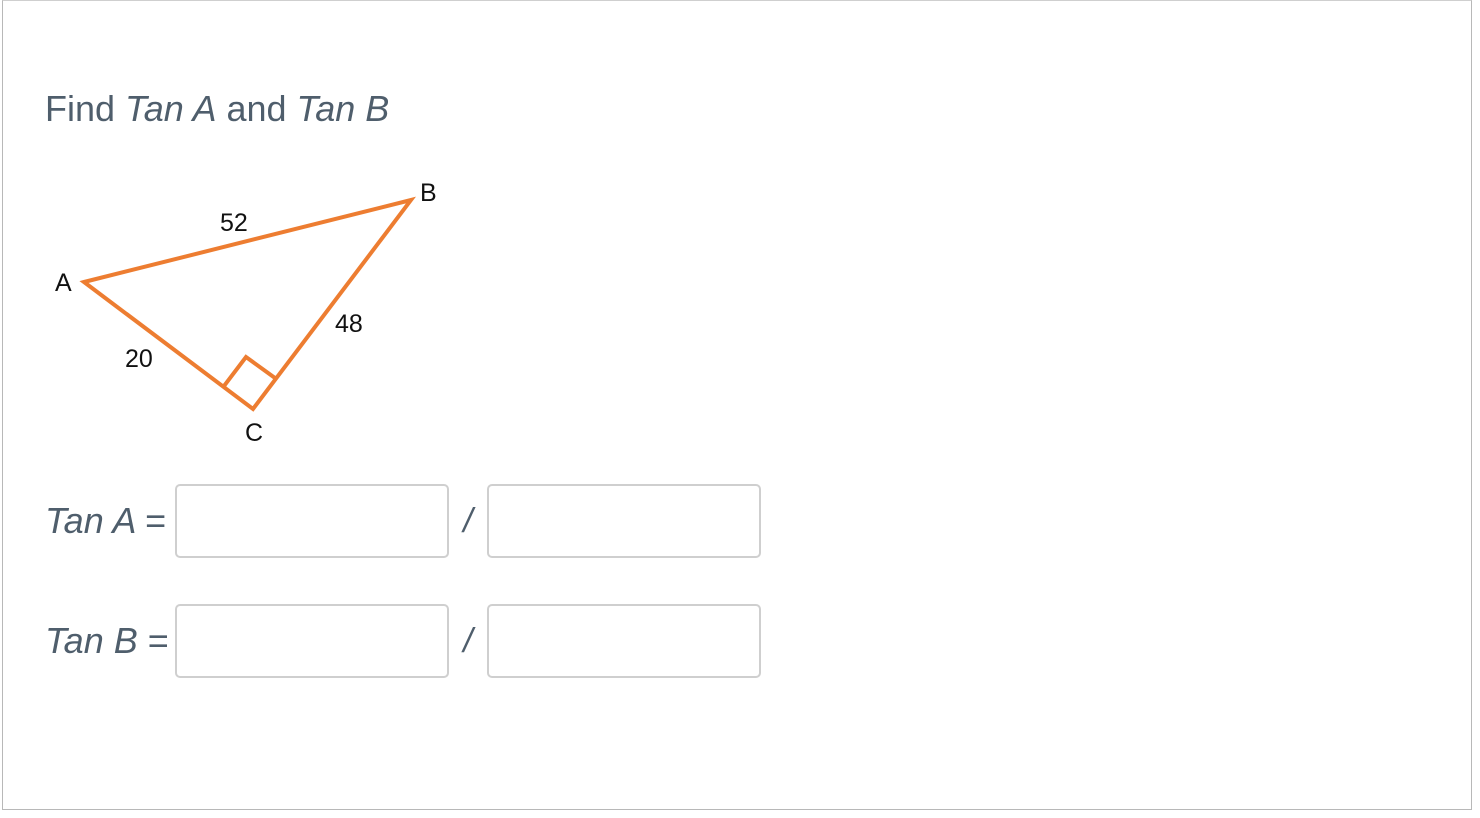 The height and width of the screenshot is (818, 1480). What do you see at coordinates (428, 193) in the screenshot?
I see `vertex-label-b: B` at bounding box center [428, 193].